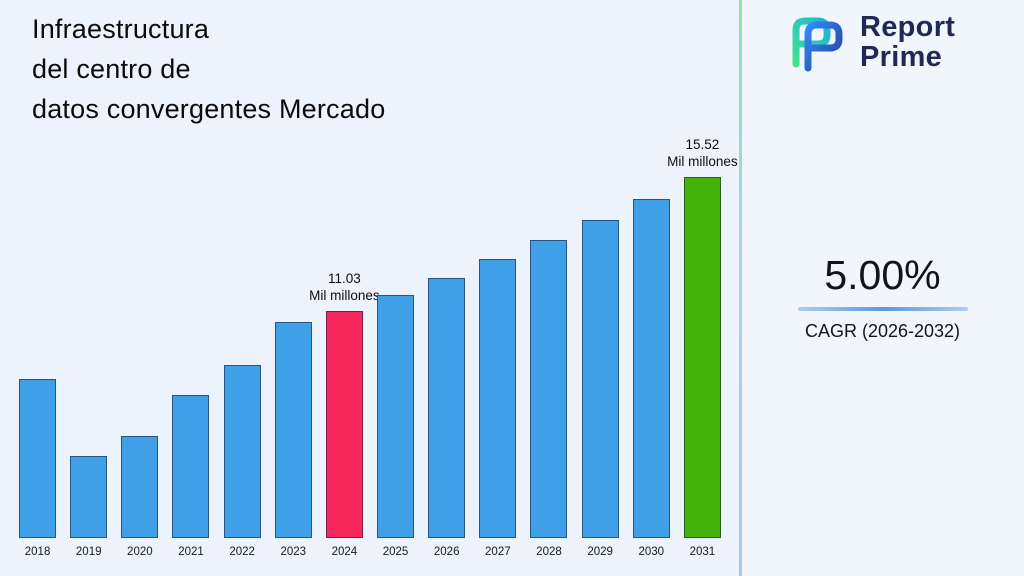  Describe the element at coordinates (344, 424) in the screenshot. I see `bar-2024` at that location.